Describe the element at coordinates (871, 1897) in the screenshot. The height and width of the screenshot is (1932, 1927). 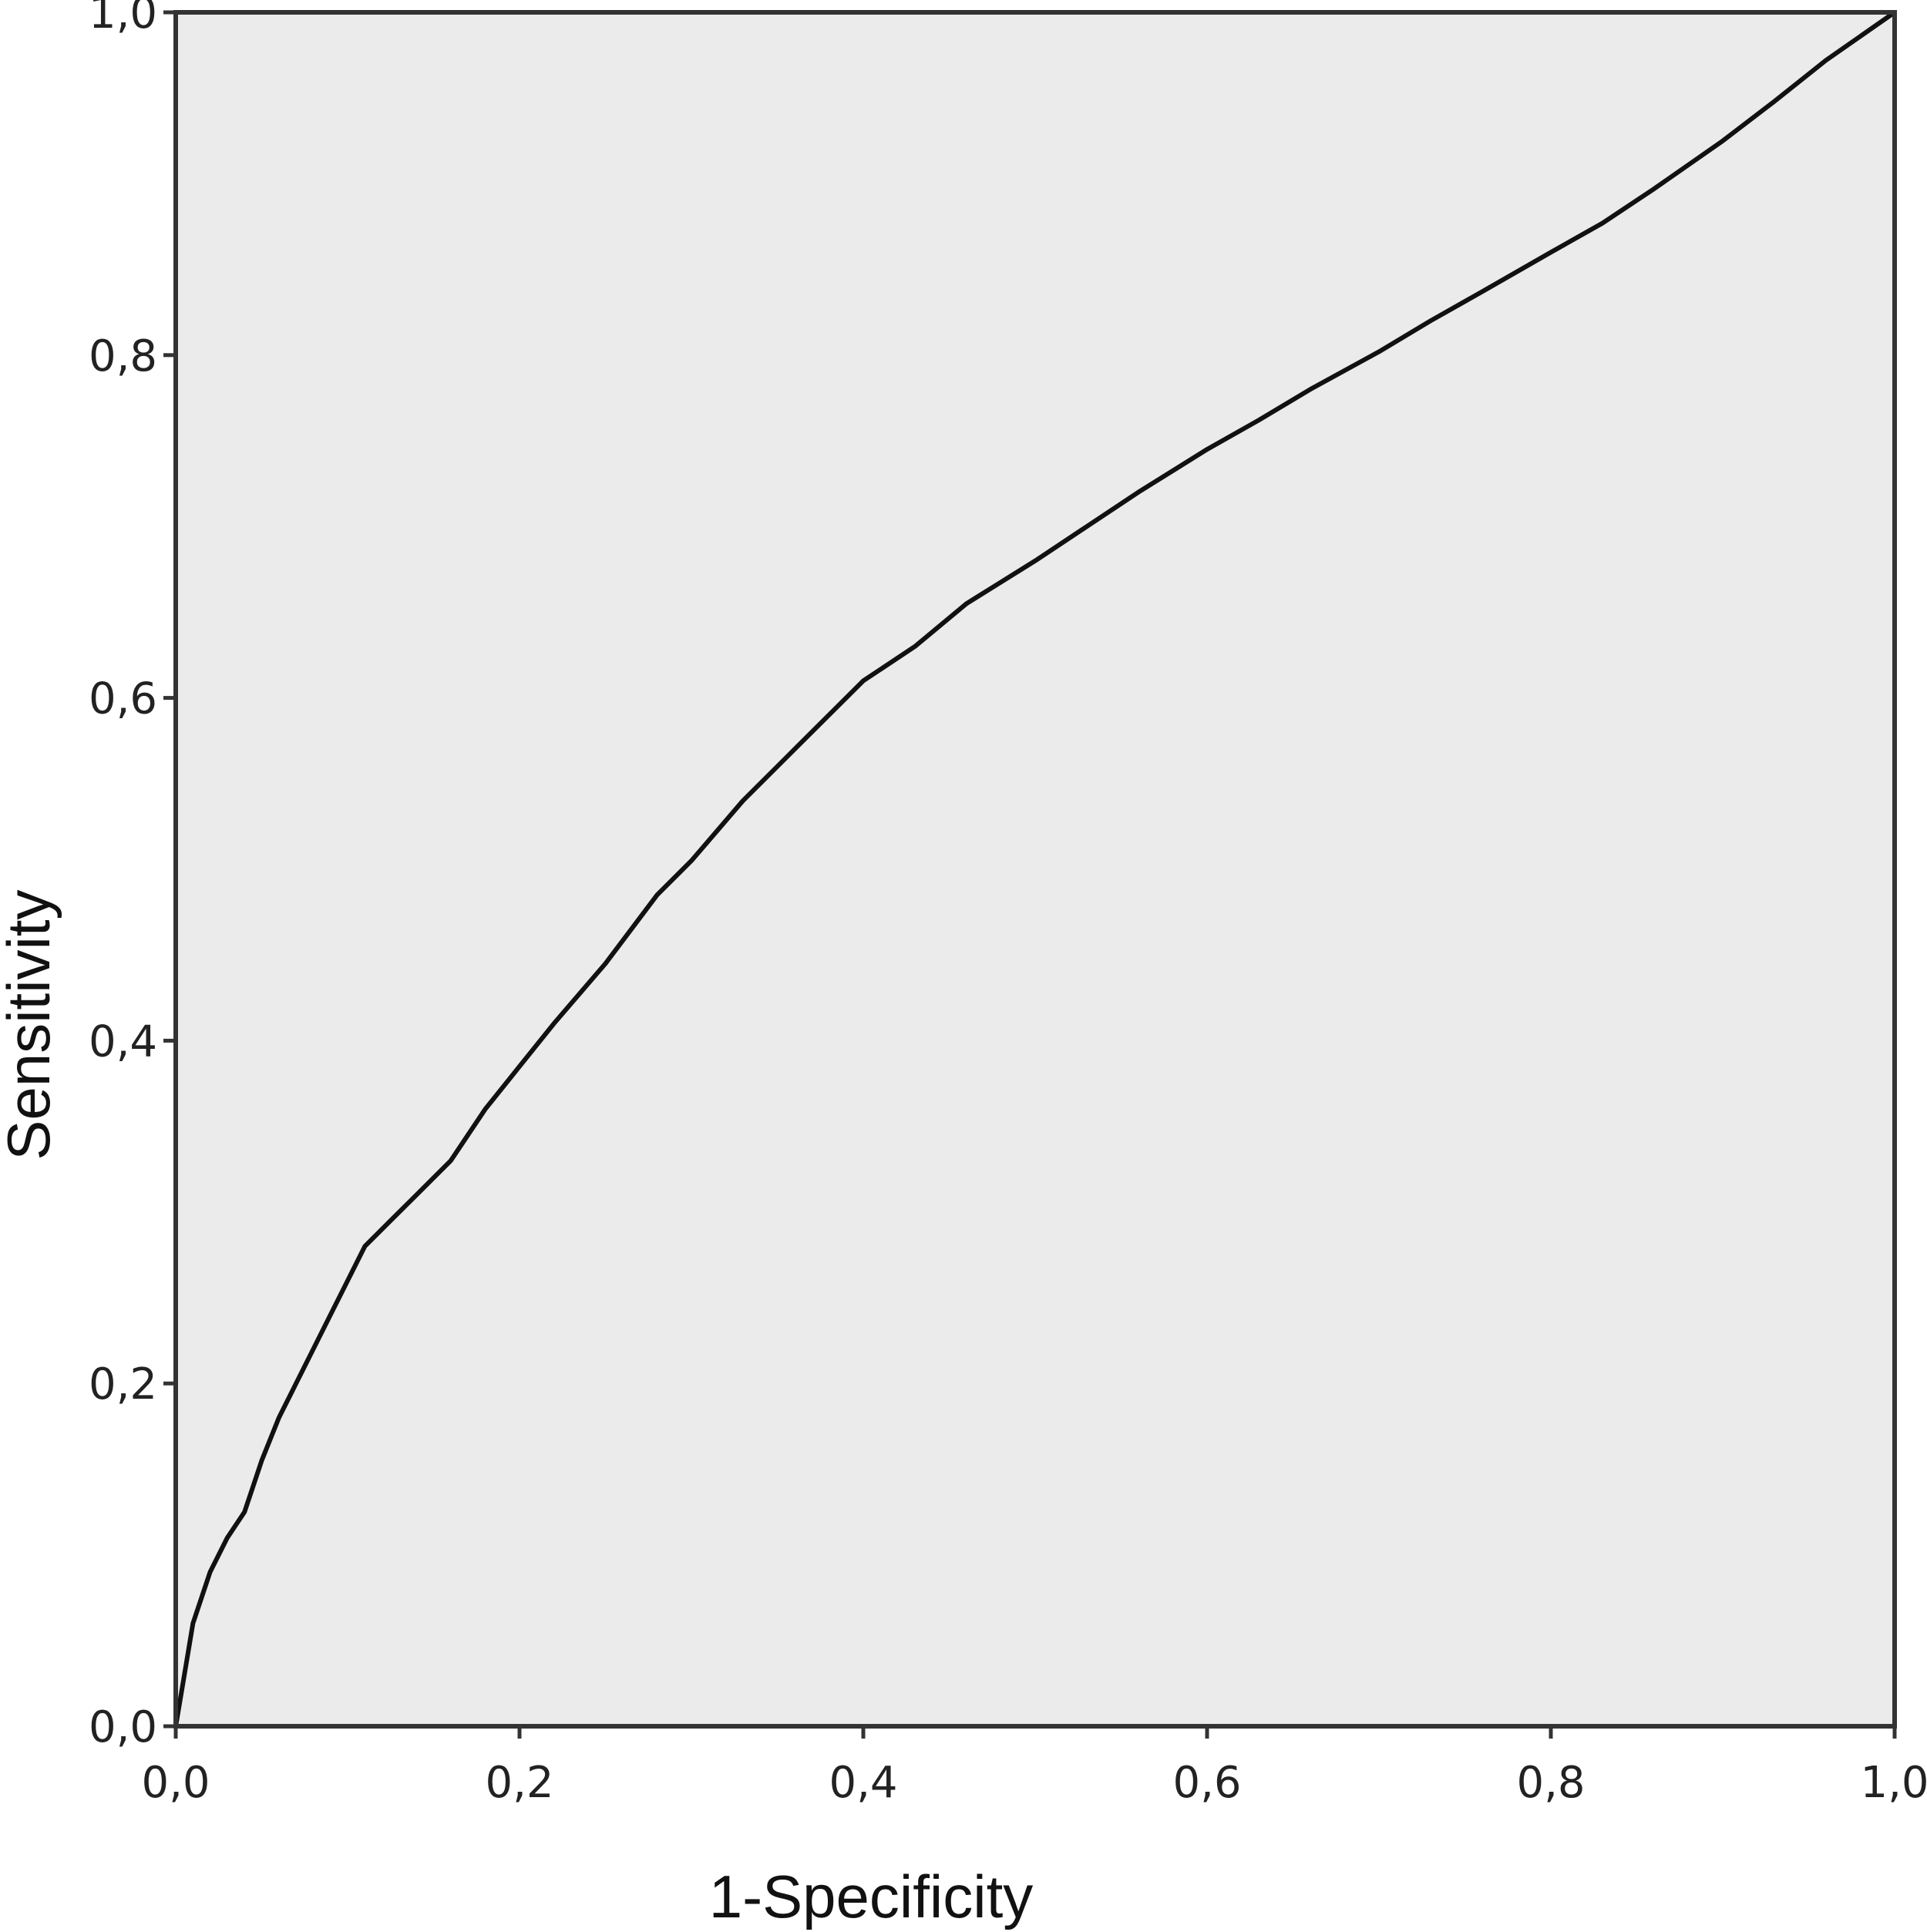
I see `x-axis-title: 1-Specificity` at that location.